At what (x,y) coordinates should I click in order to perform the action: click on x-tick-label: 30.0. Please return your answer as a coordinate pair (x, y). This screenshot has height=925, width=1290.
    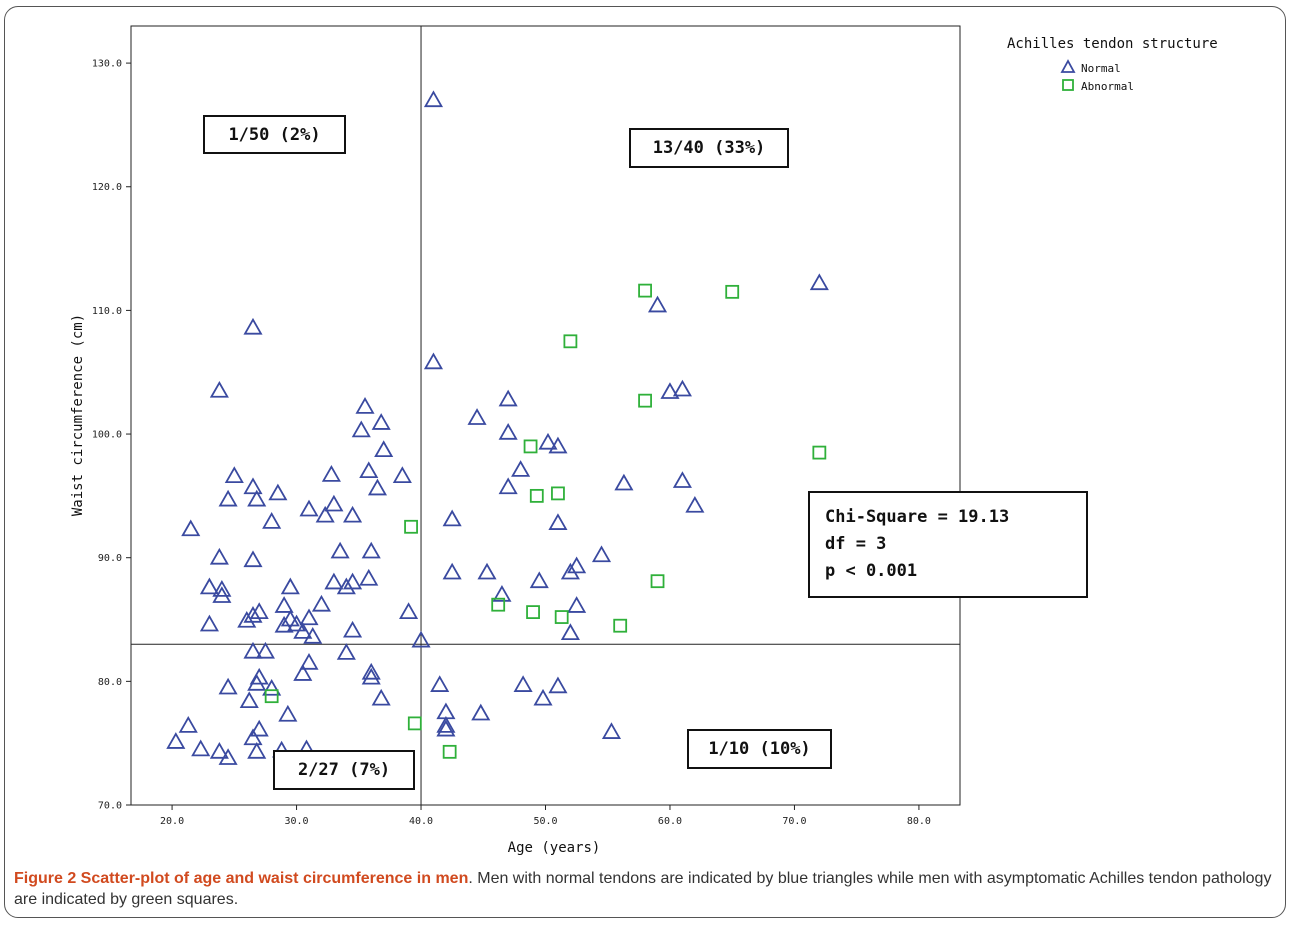
    Looking at the image, I should click on (297, 821).